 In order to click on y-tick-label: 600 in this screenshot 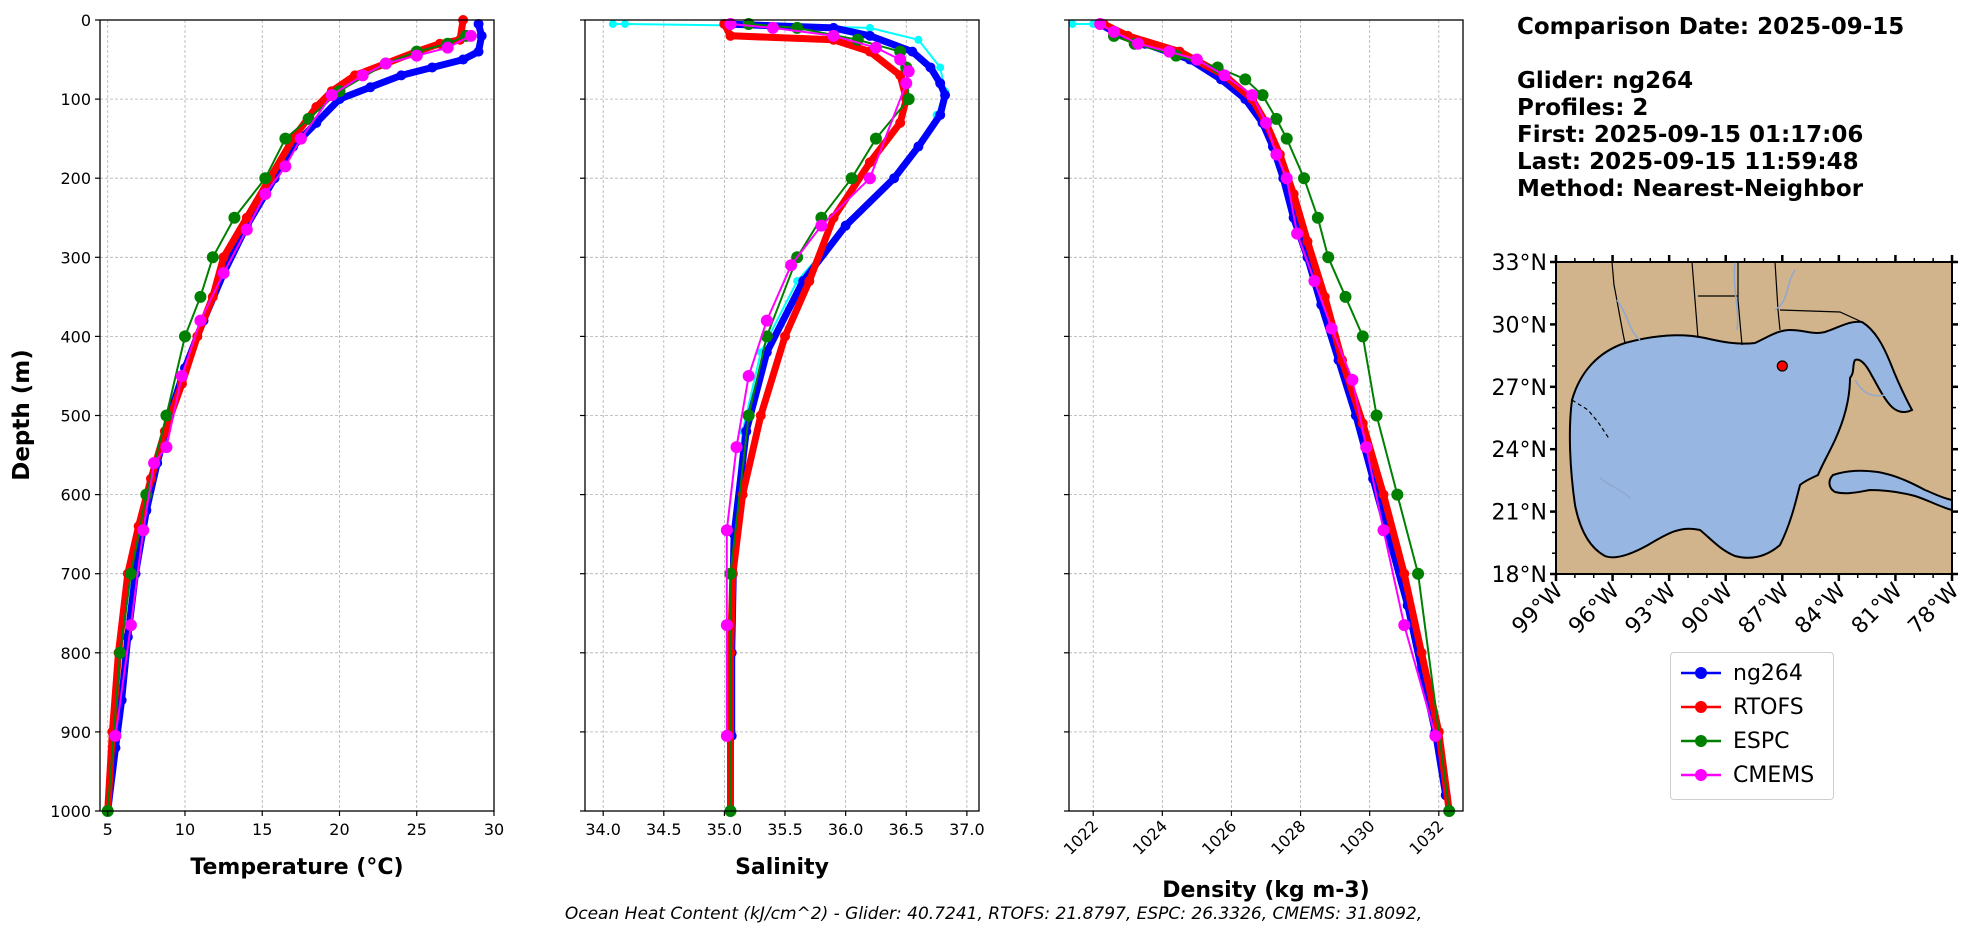, I will do `click(75, 495)`.